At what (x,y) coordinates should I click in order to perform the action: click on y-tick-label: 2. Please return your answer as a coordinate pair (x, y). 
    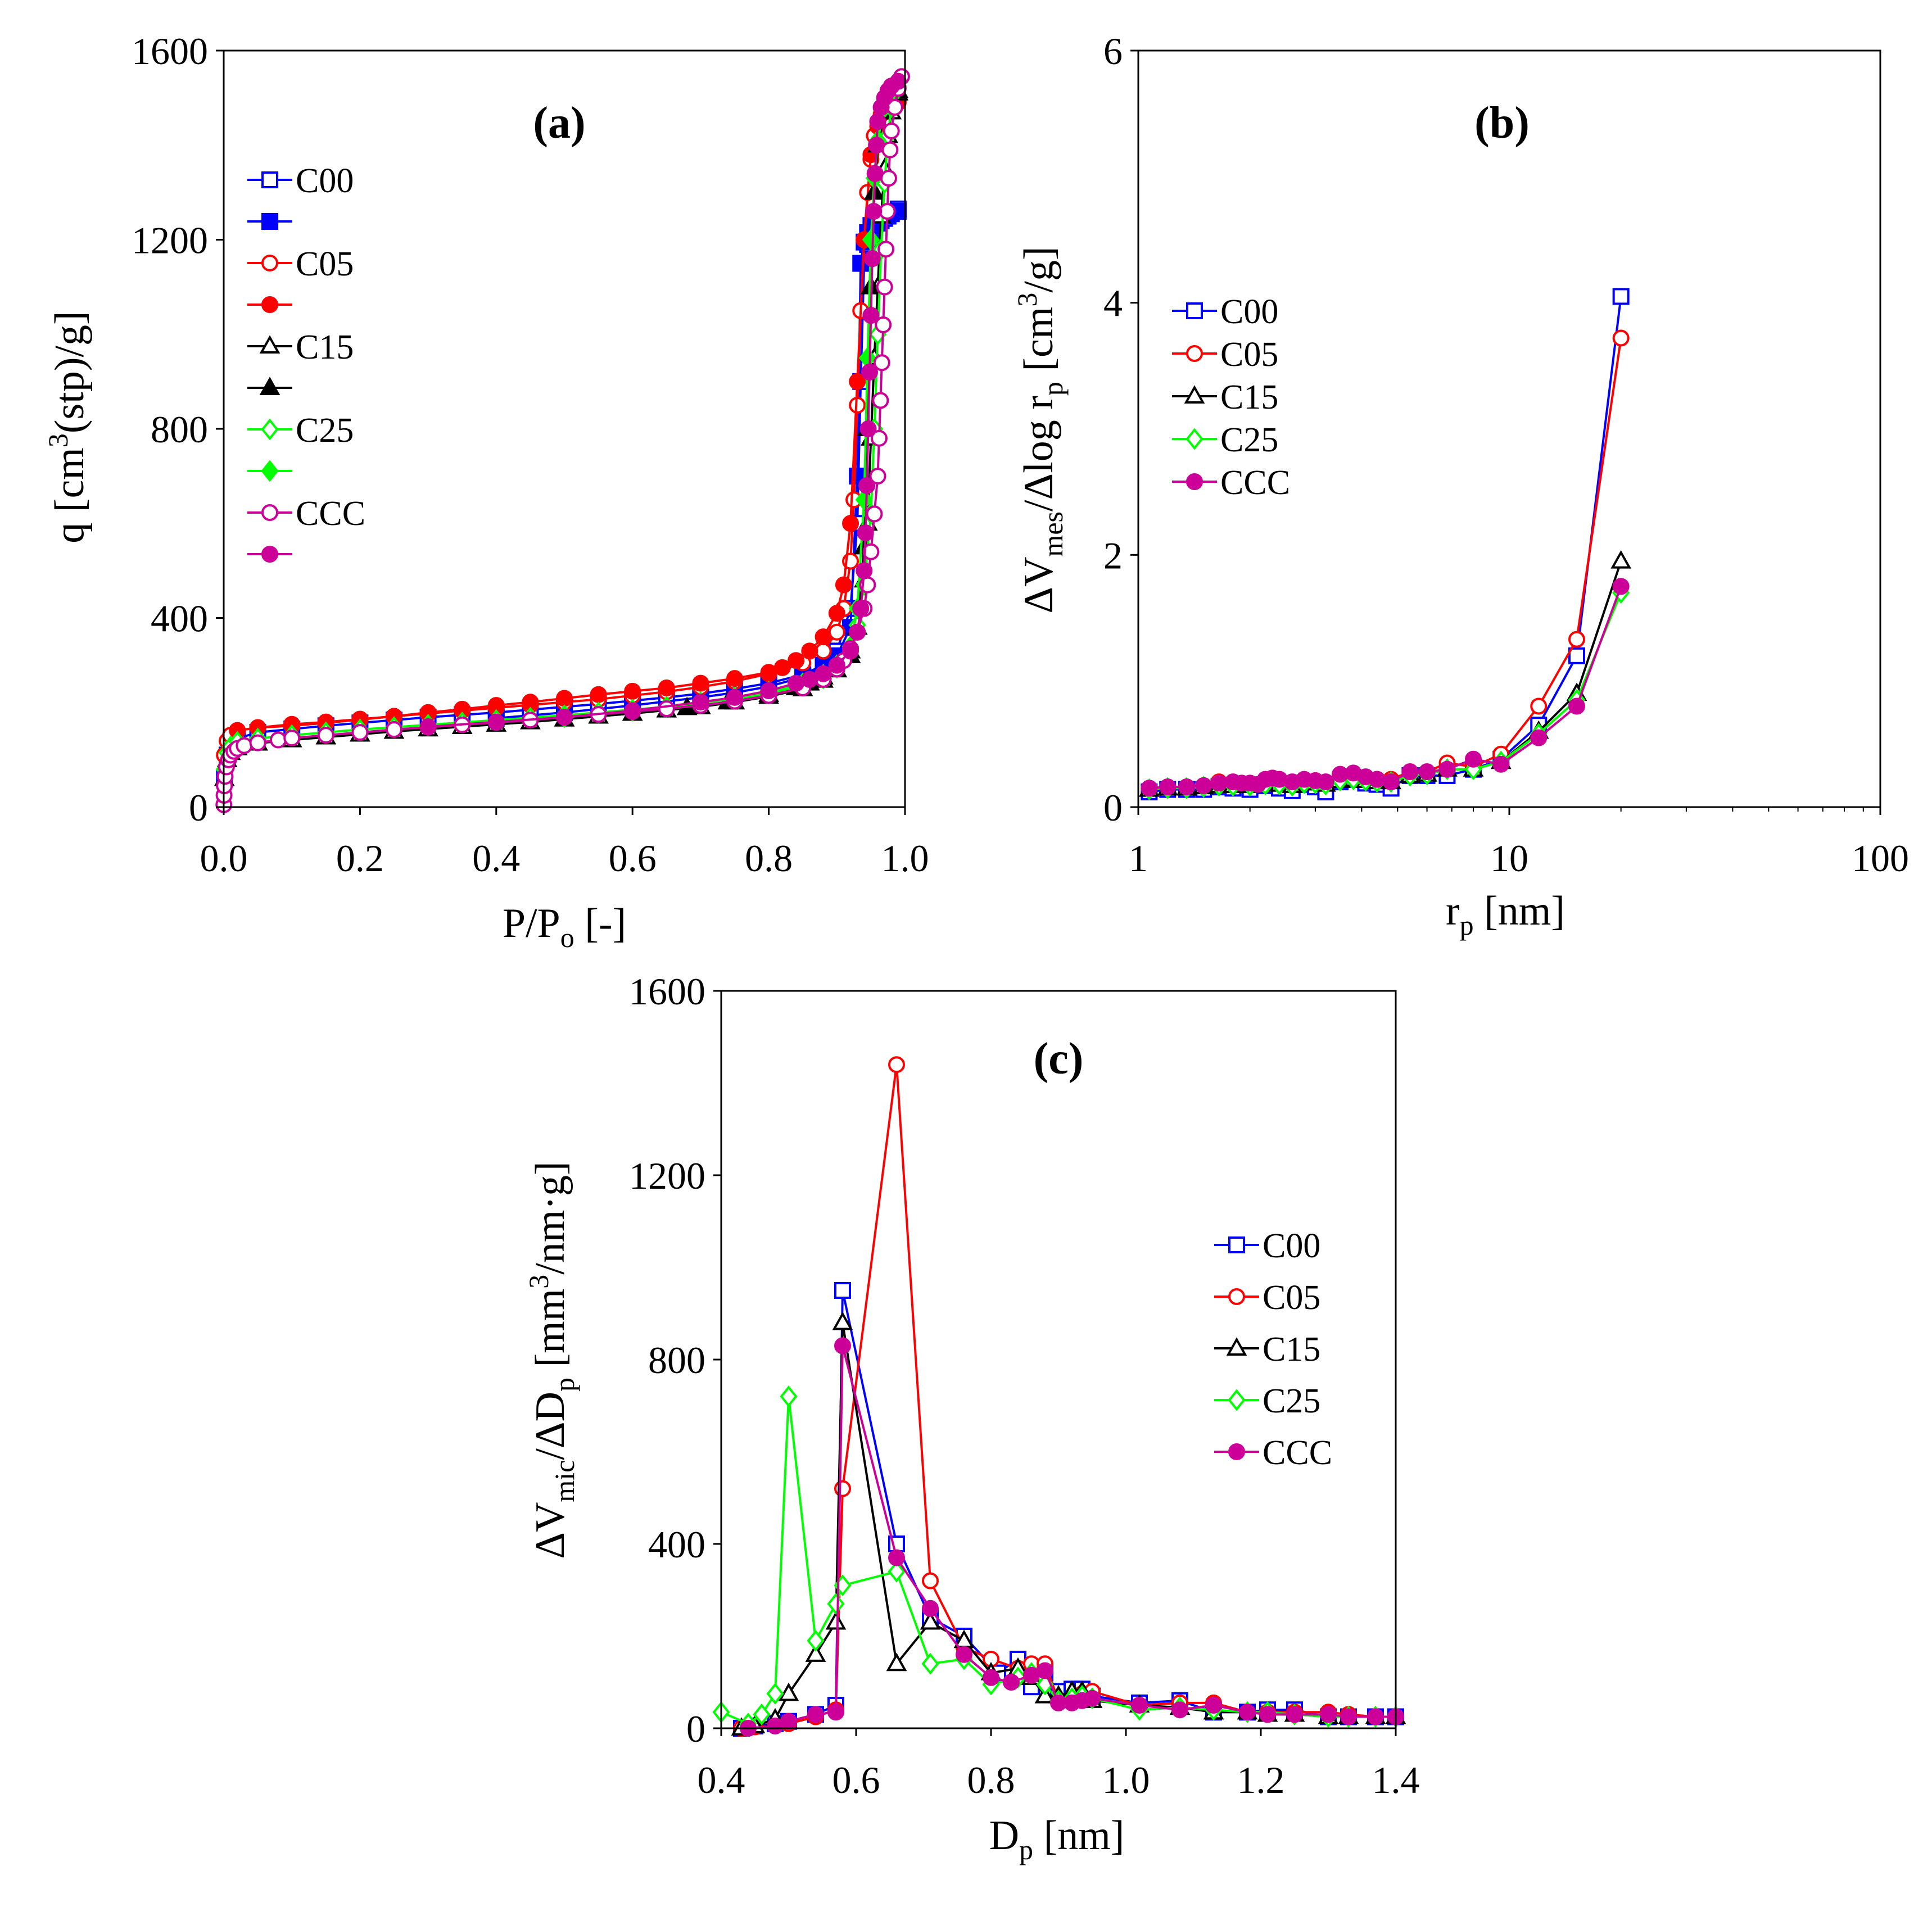
    Looking at the image, I should click on (1113, 555).